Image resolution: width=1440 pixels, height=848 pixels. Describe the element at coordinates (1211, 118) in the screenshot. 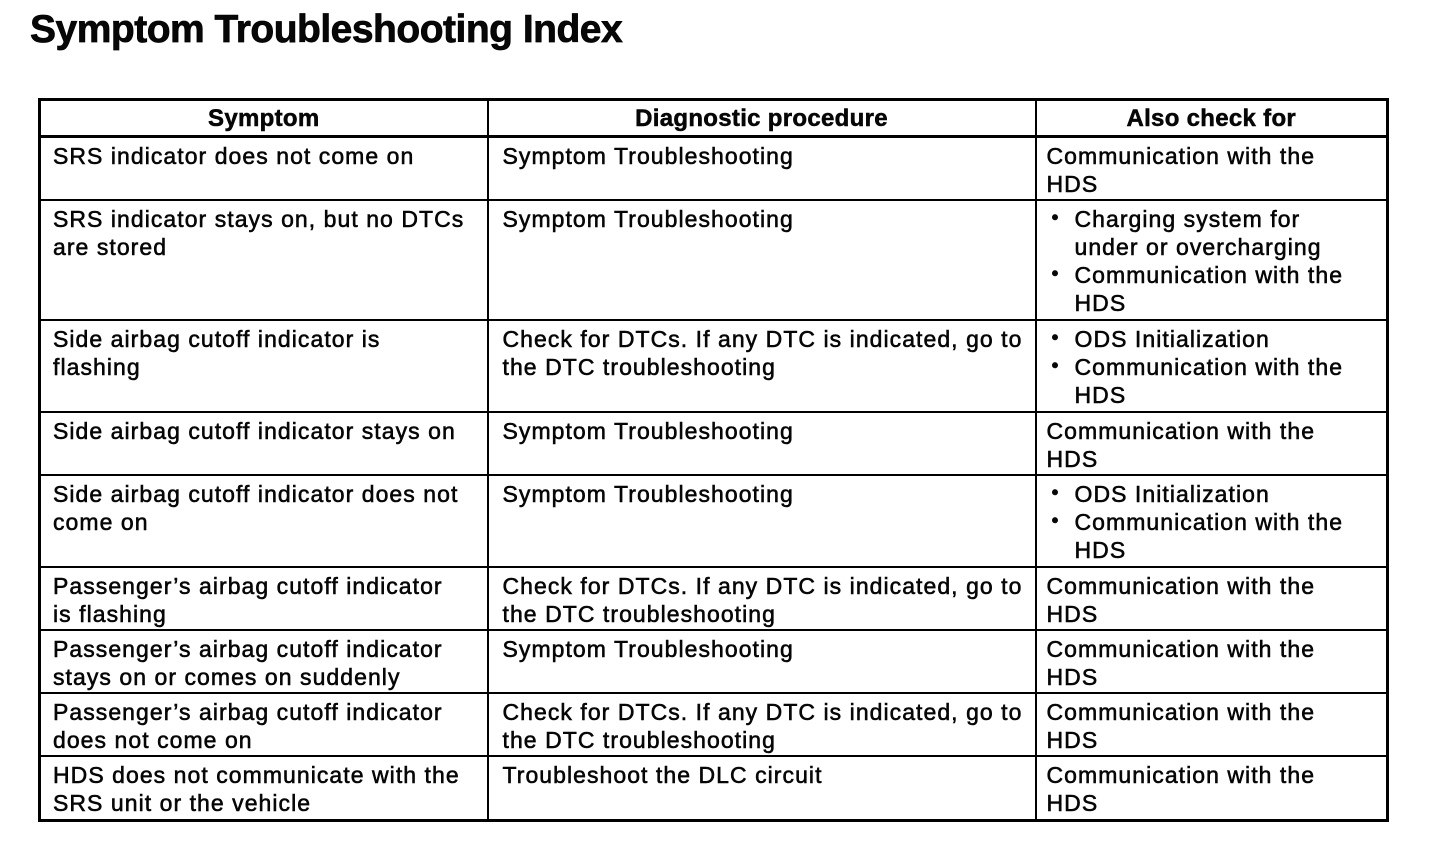

I see `col-header-also-check-for: Also check for` at that location.